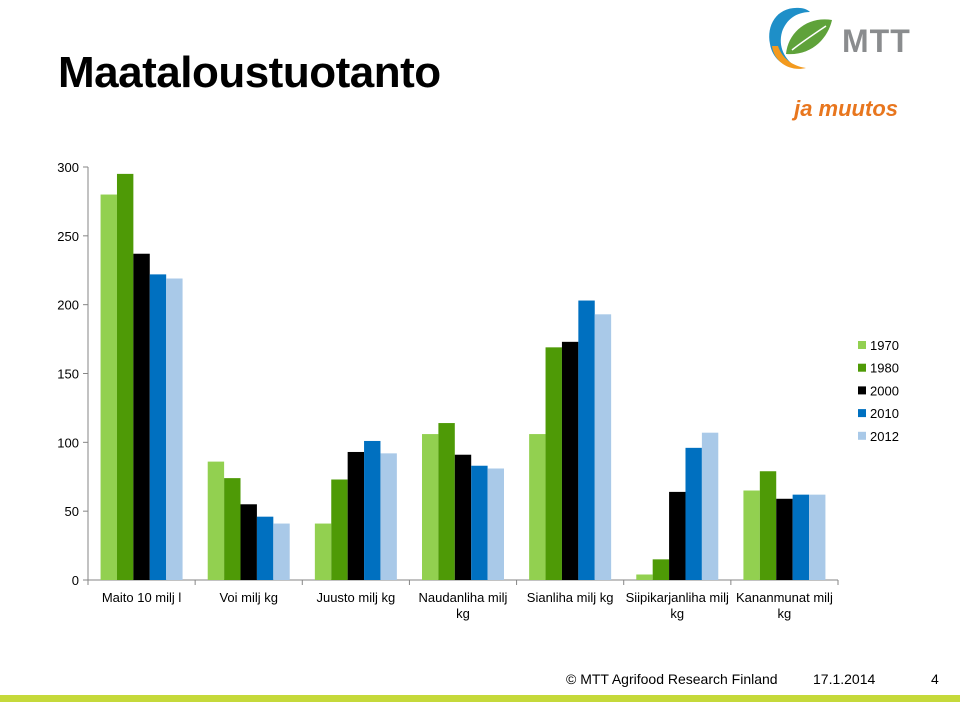 This screenshot has height=702, width=960. What do you see at coordinates (463, 597) in the screenshot?
I see `x-category-label: Naudanliha milj` at bounding box center [463, 597].